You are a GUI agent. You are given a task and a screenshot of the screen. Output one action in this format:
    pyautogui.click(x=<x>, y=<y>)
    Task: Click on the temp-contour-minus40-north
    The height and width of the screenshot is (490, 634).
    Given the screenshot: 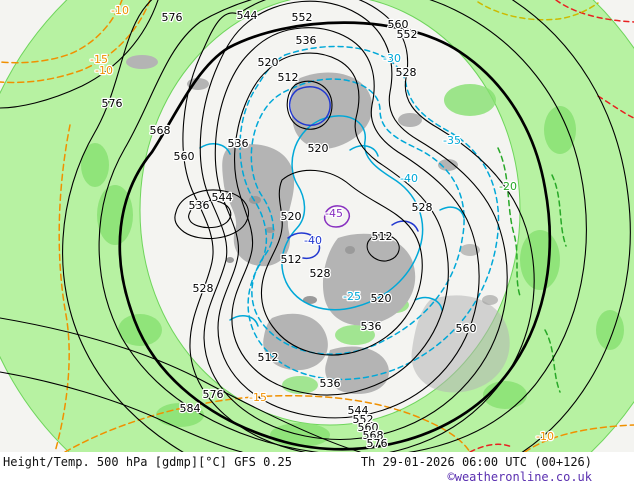 What is the action you would take?
    pyautogui.click(x=310, y=106)
    